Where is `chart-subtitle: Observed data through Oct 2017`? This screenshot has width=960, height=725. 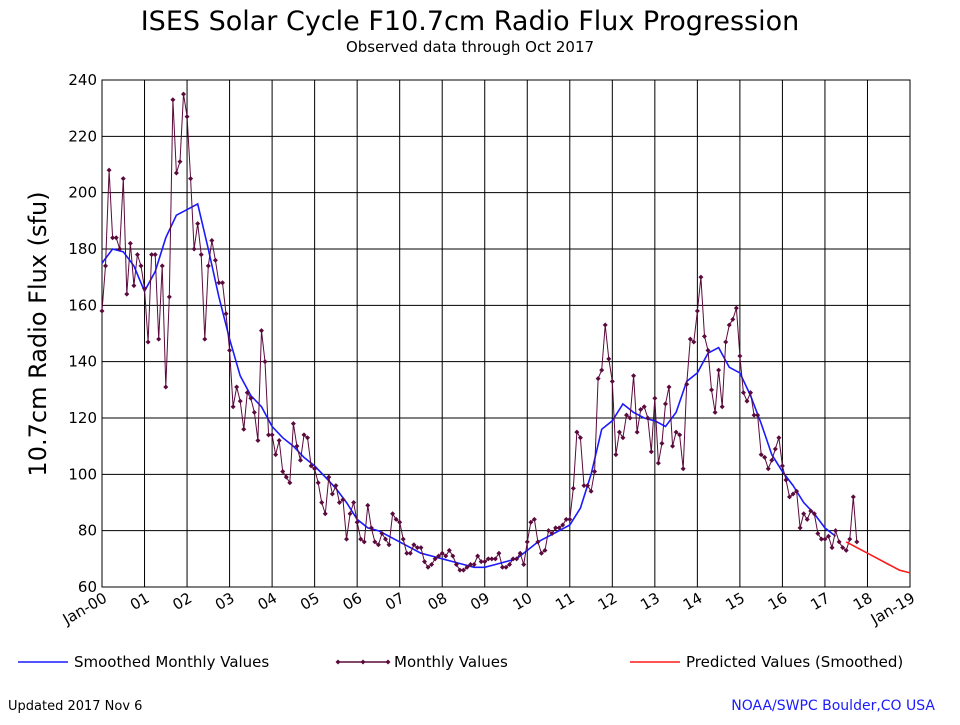 chart-subtitle: Observed data through Oct 2017 is located at coordinates (470, 47).